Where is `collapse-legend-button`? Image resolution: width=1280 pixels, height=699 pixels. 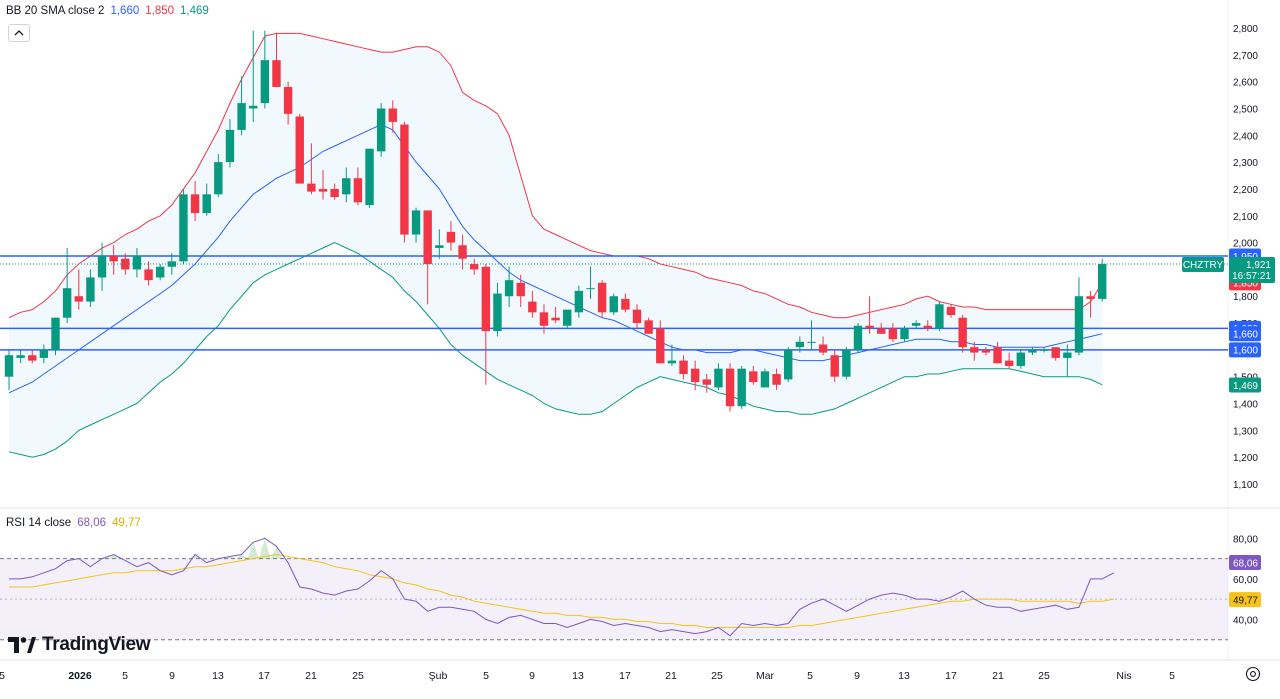 collapse-legend-button is located at coordinates (19, 33).